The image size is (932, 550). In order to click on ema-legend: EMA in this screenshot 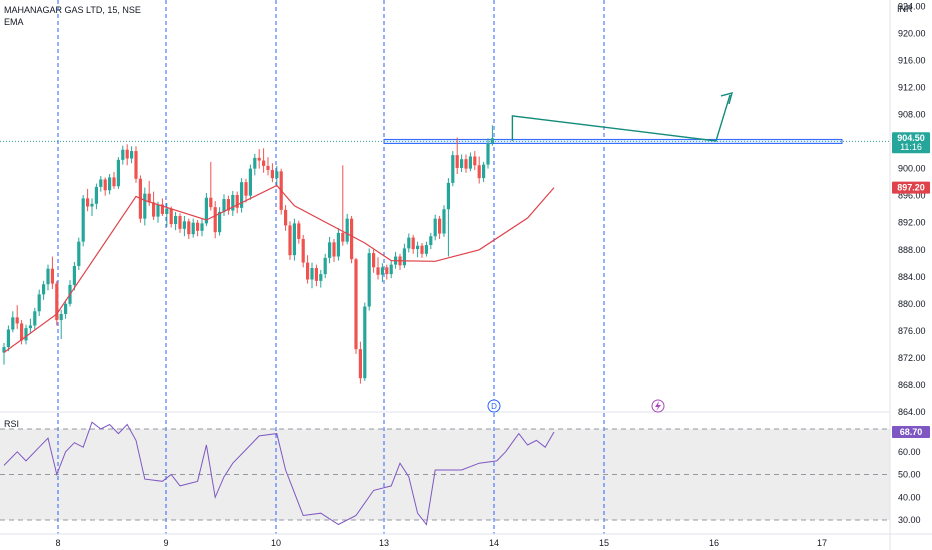, I will do `click(14, 22)`.